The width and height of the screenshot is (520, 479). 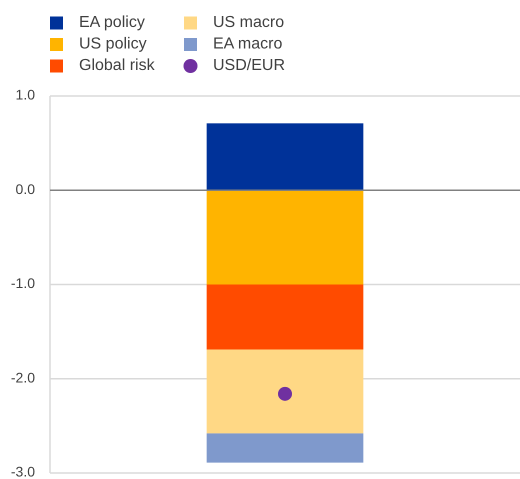 What do you see at coordinates (112, 23) in the screenshot?
I see `legend-label: EA policy` at bounding box center [112, 23].